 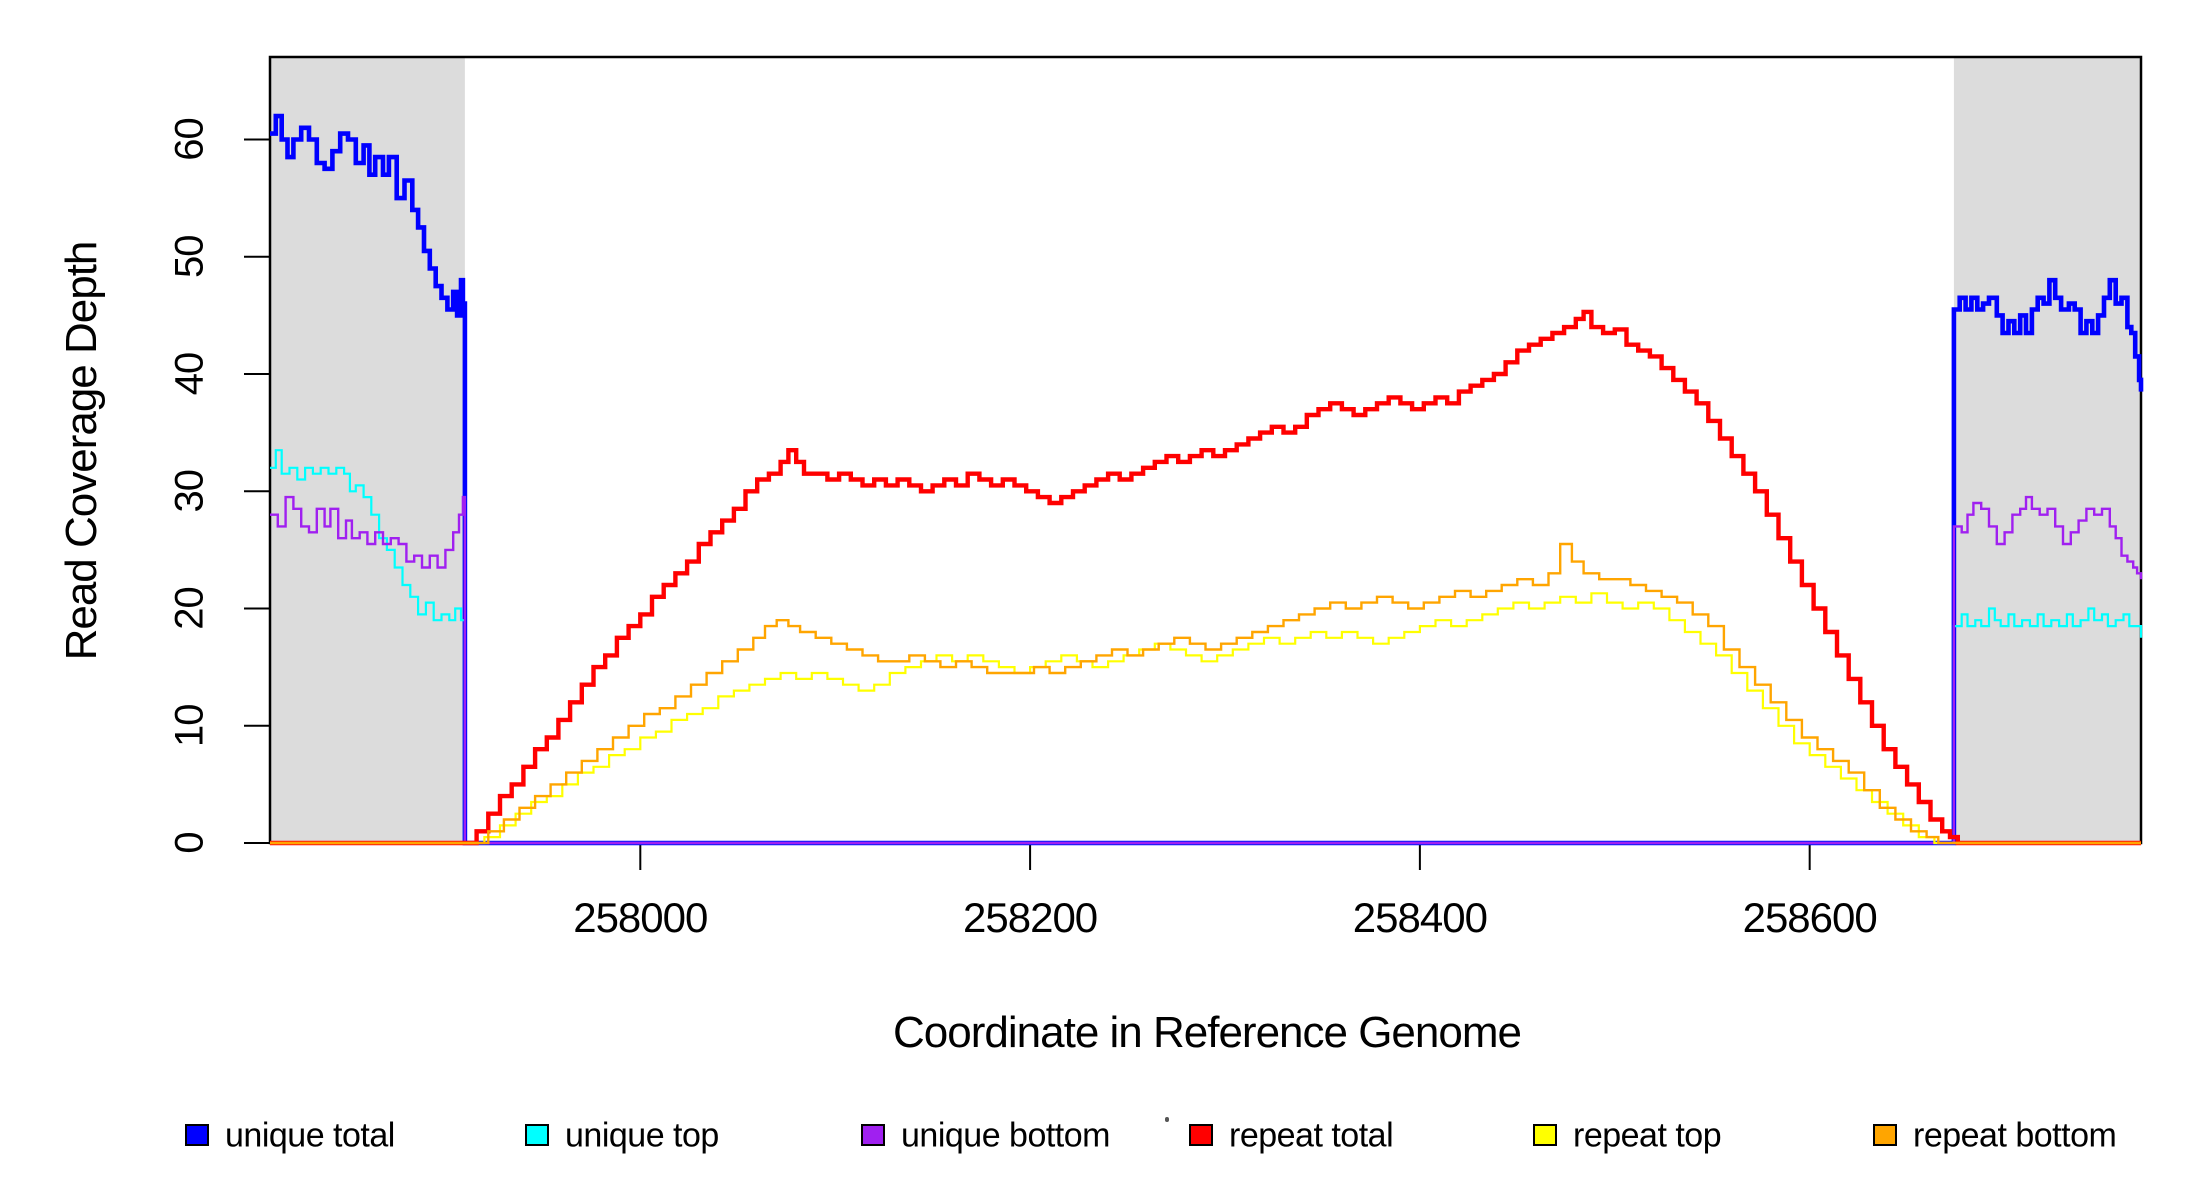 I want to click on stray-dot-artifact, so click(x=1167, y=1119).